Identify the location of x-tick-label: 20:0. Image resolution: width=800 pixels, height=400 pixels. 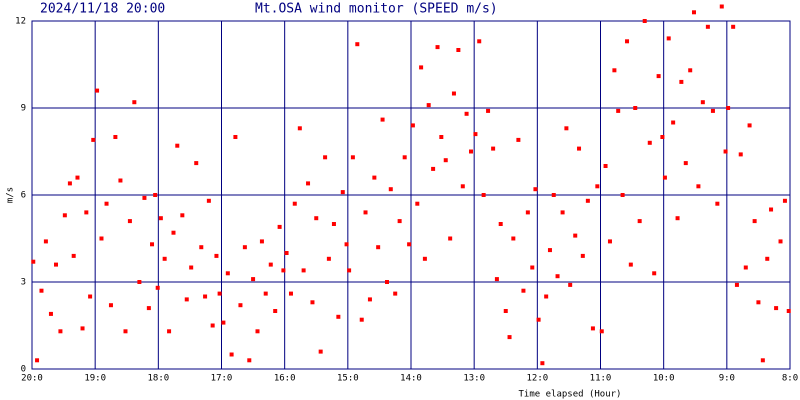
(32, 379).